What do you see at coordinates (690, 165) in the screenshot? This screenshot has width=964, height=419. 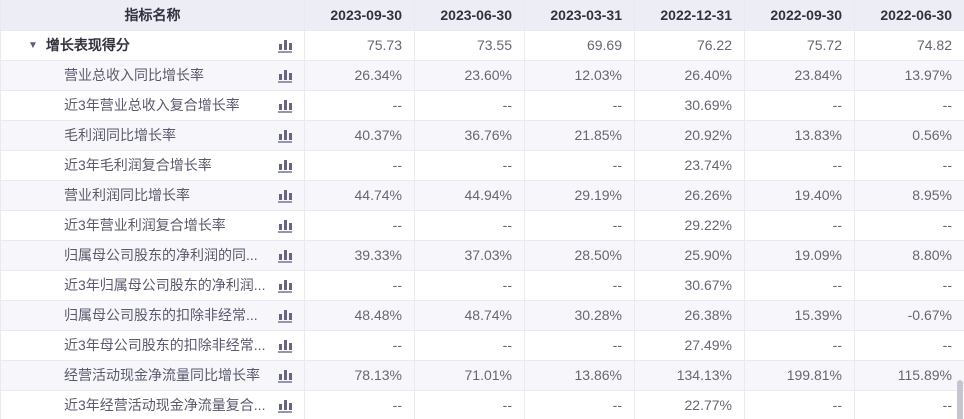 I see `value-cell: 23.74%` at bounding box center [690, 165].